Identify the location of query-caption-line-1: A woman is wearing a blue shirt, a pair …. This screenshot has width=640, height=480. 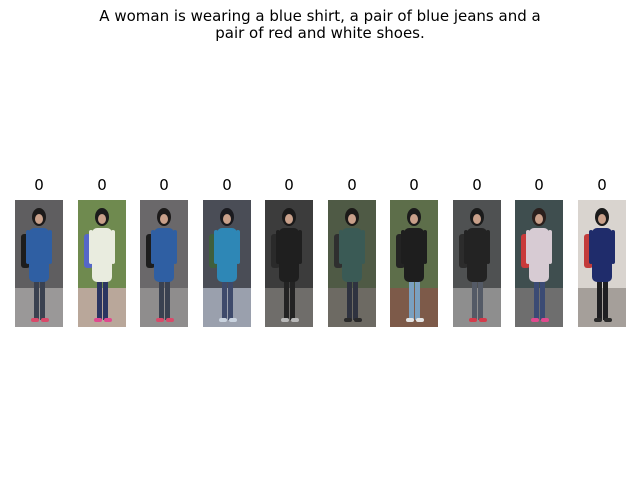
(320, 16).